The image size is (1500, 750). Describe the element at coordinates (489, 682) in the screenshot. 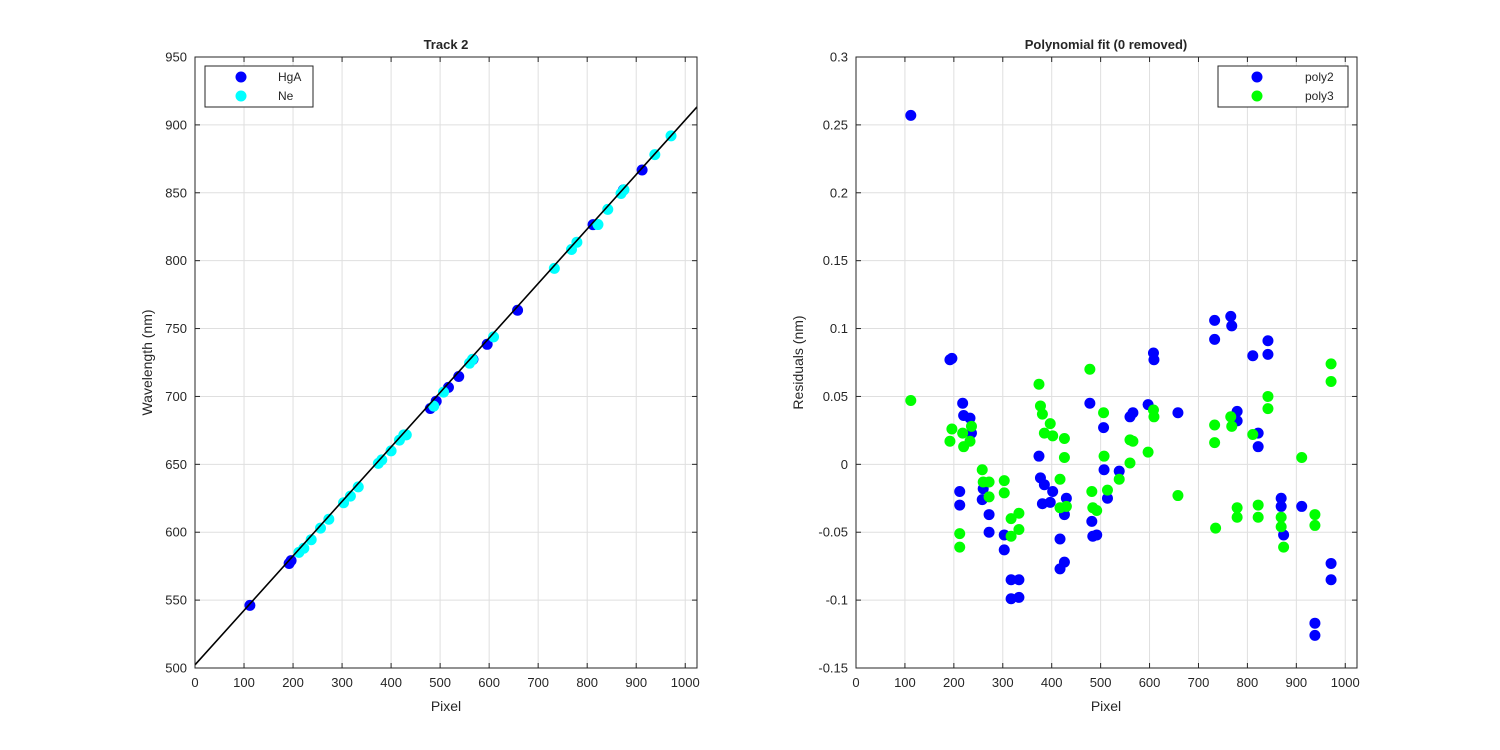

I see `x-tick-label: 600` at that location.